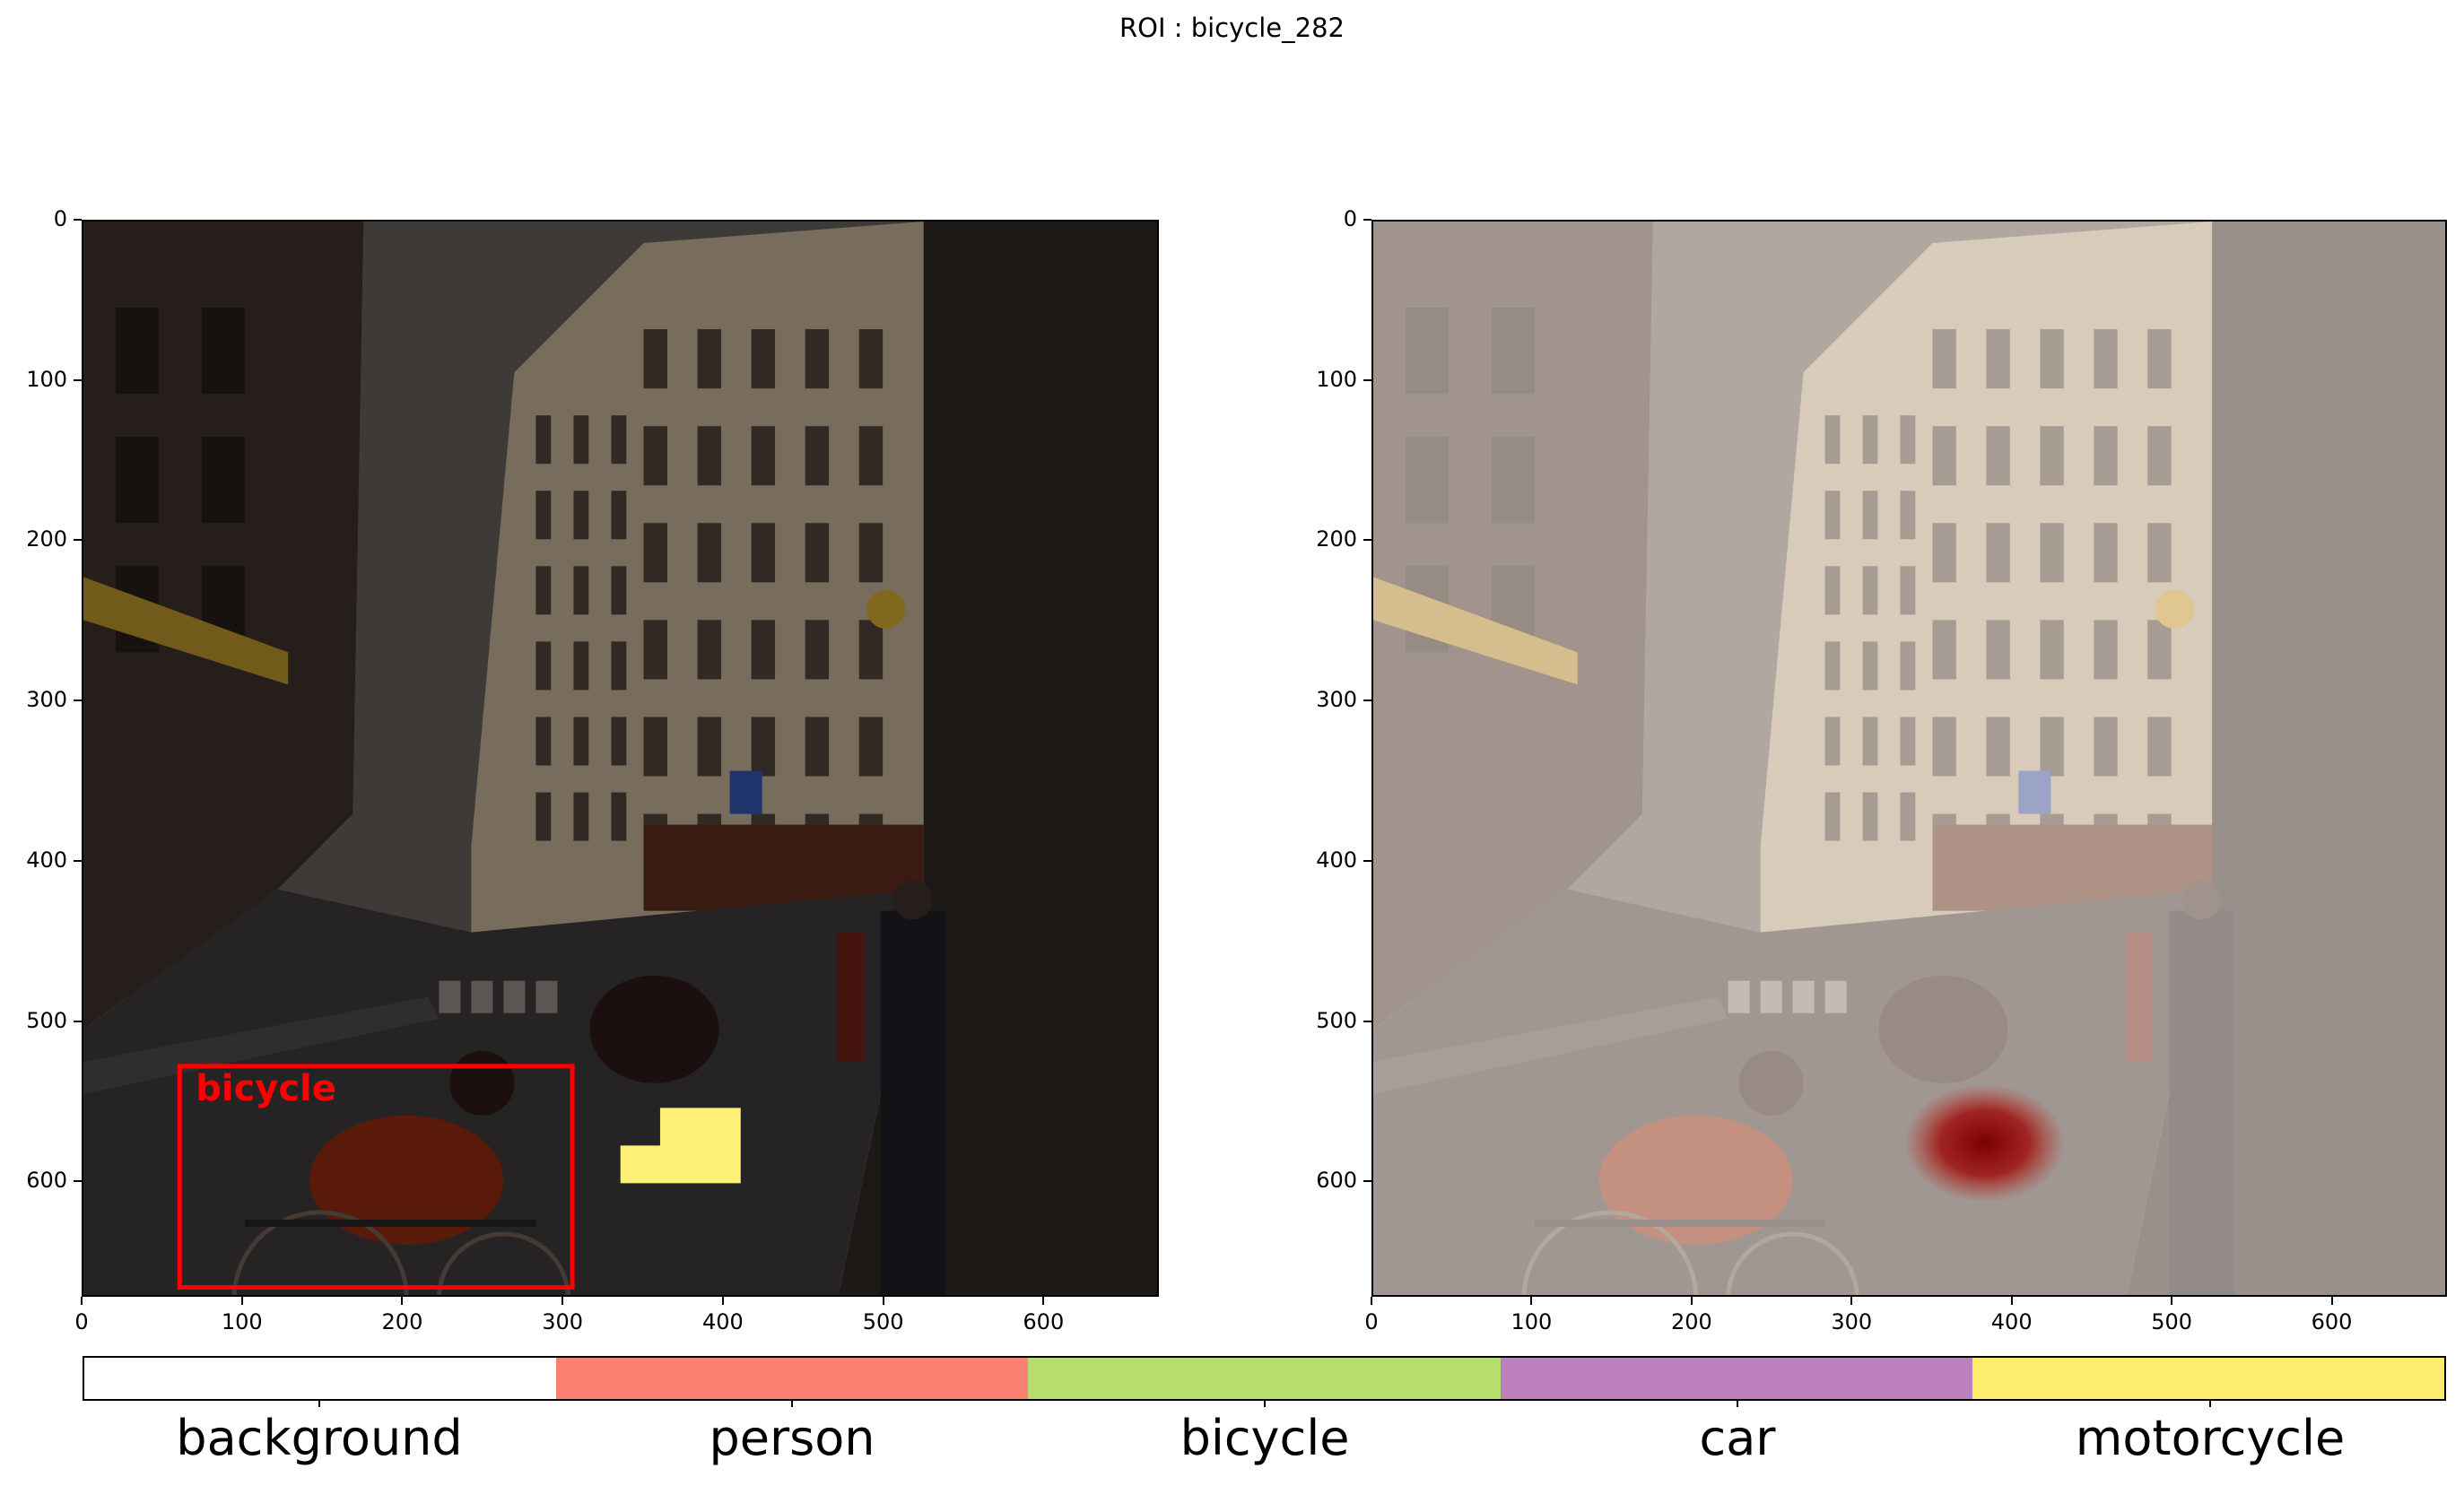 This screenshot has width=2464, height=1486. What do you see at coordinates (320, 1378) in the screenshot?
I see `colorbar-segment-background` at bounding box center [320, 1378].